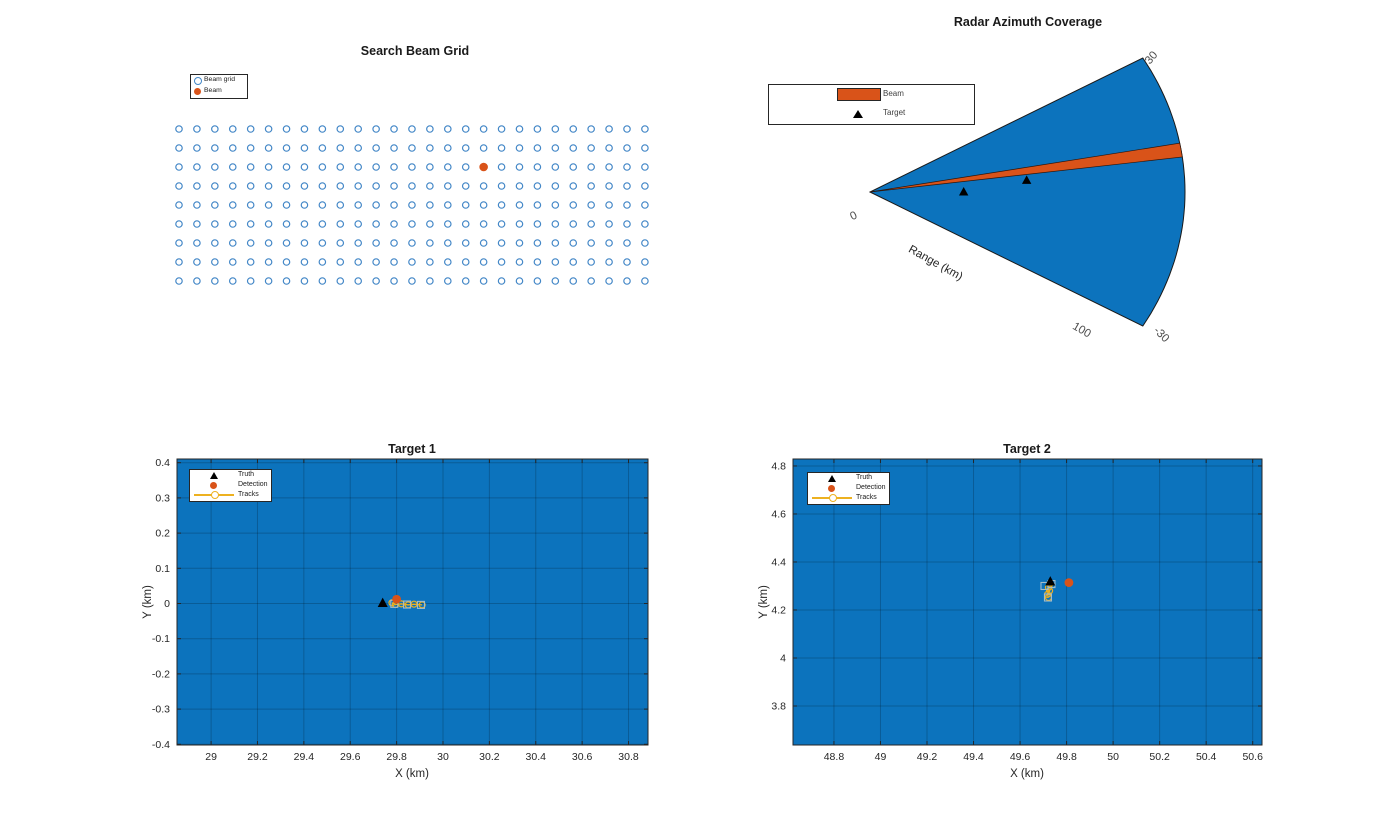 Image resolution: width=1394 pixels, height=840 pixels. What do you see at coordinates (198, 81) in the screenshot?
I see `beam-grid-open-circle-icon` at bounding box center [198, 81].